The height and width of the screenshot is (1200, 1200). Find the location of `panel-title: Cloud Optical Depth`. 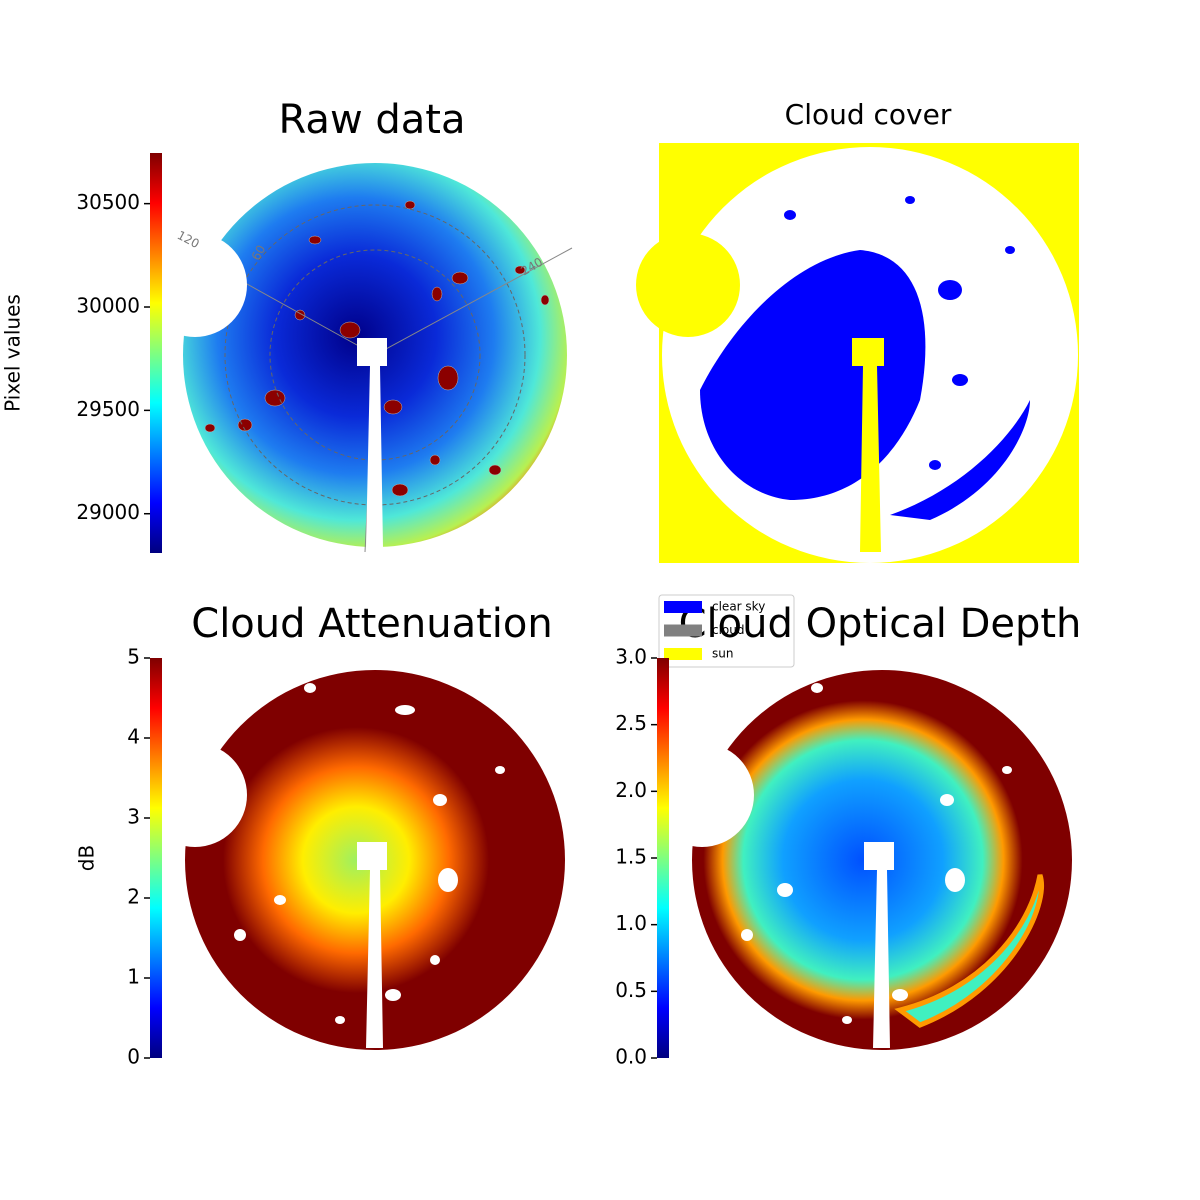

panel-title: Cloud Optical Depth is located at coordinates (880, 624).